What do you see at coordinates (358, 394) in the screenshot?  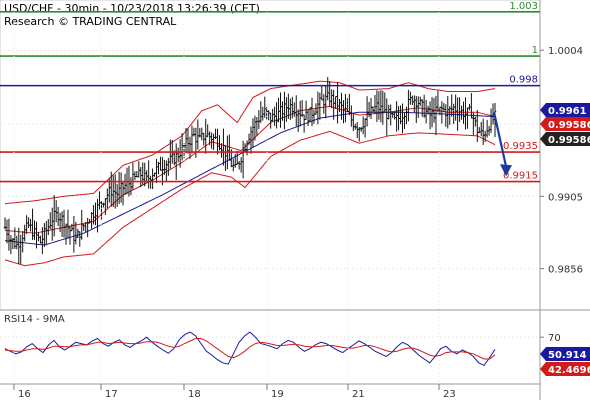 I see `x-tick-label: 21` at bounding box center [358, 394].